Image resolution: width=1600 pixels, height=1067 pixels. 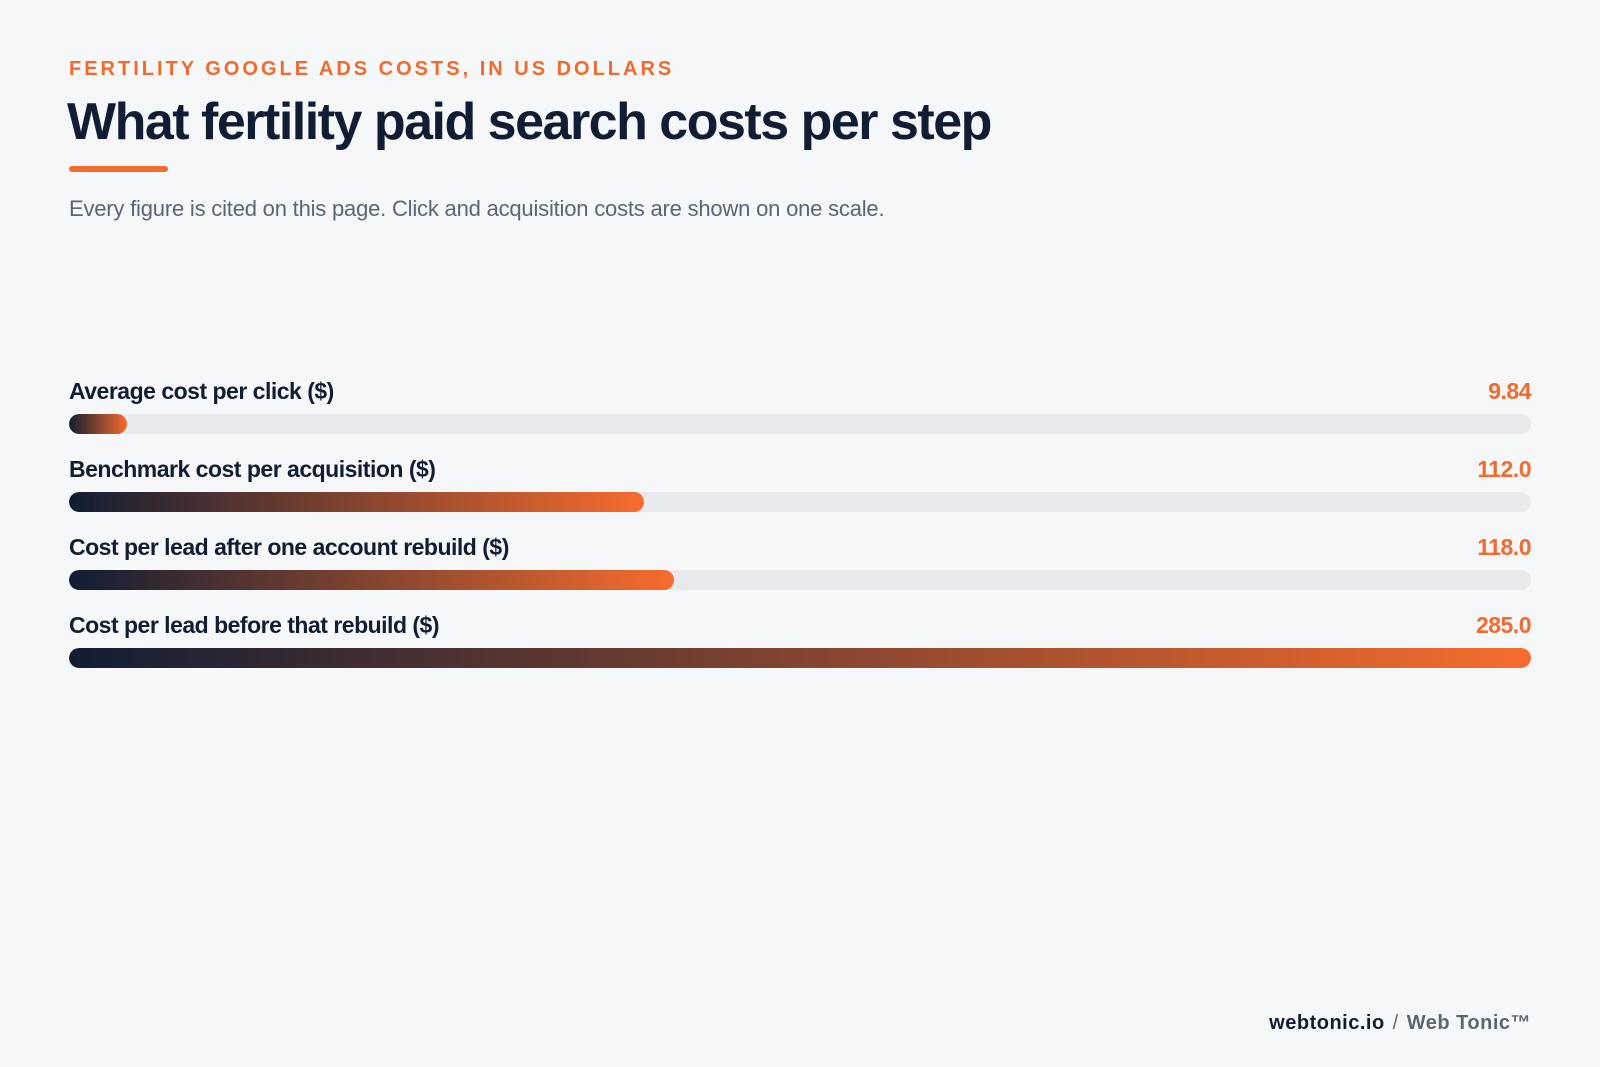 What do you see at coordinates (800, 411) in the screenshot?
I see `bar-row: Average cost per click ($) 9.84` at bounding box center [800, 411].